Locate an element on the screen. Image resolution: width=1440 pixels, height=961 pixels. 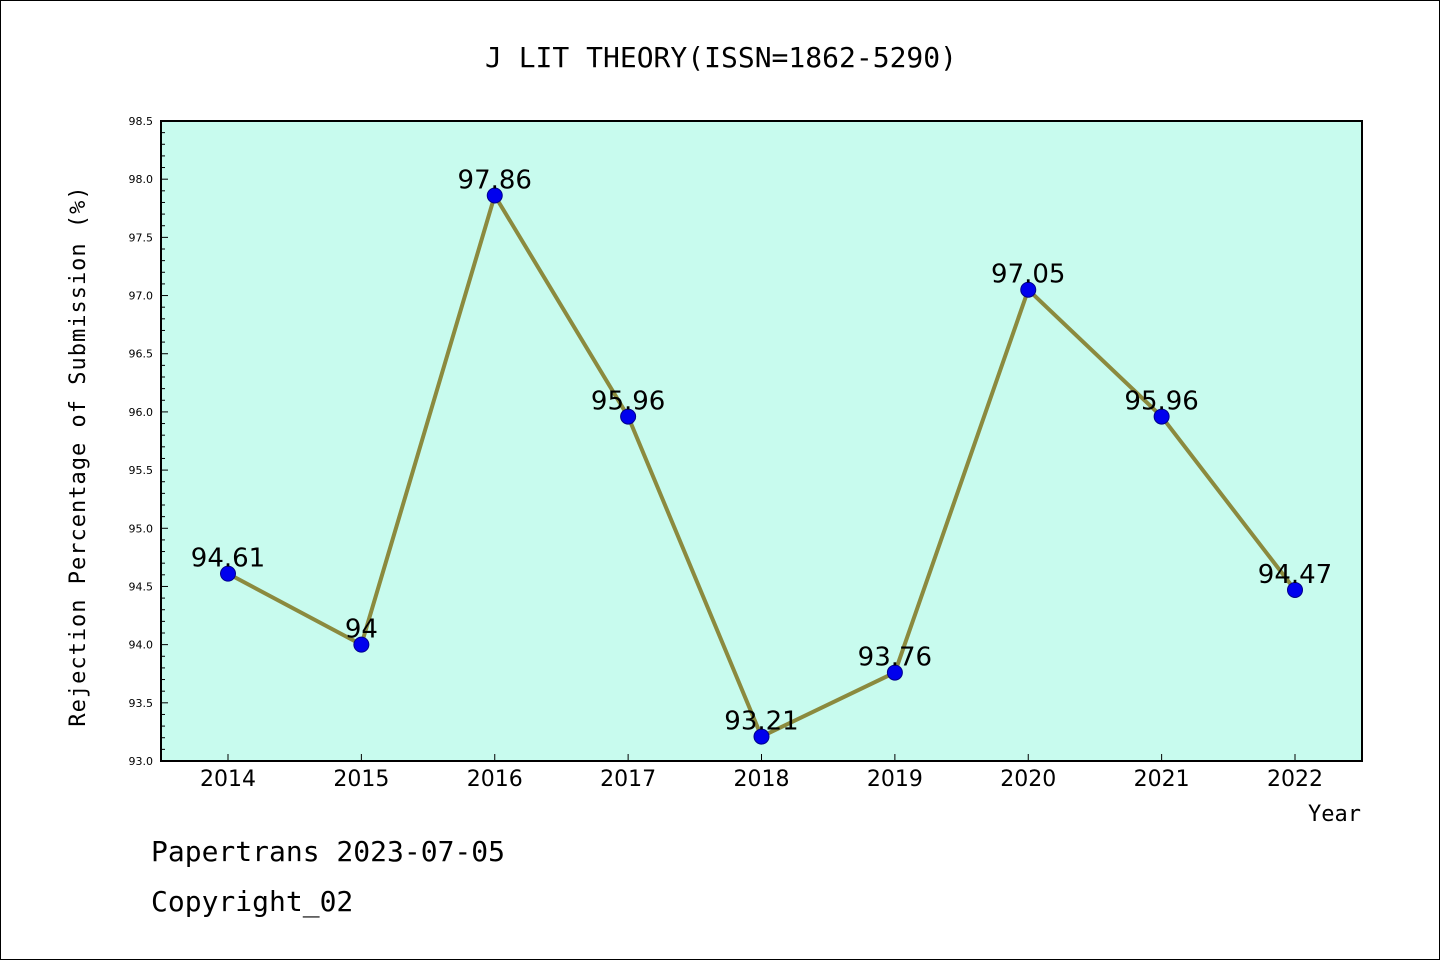
x-tick-label: 2018 is located at coordinates (762, 779).